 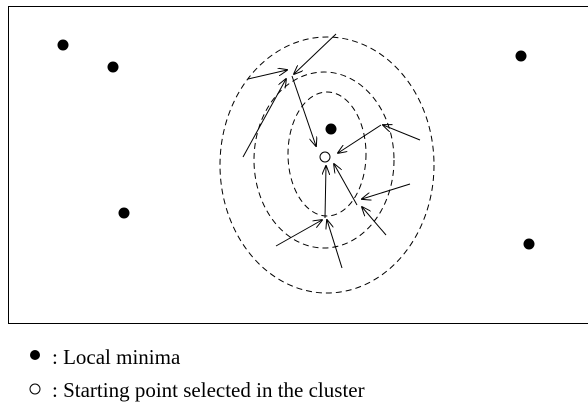 I want to click on middle-contour, so click(x=324, y=160).